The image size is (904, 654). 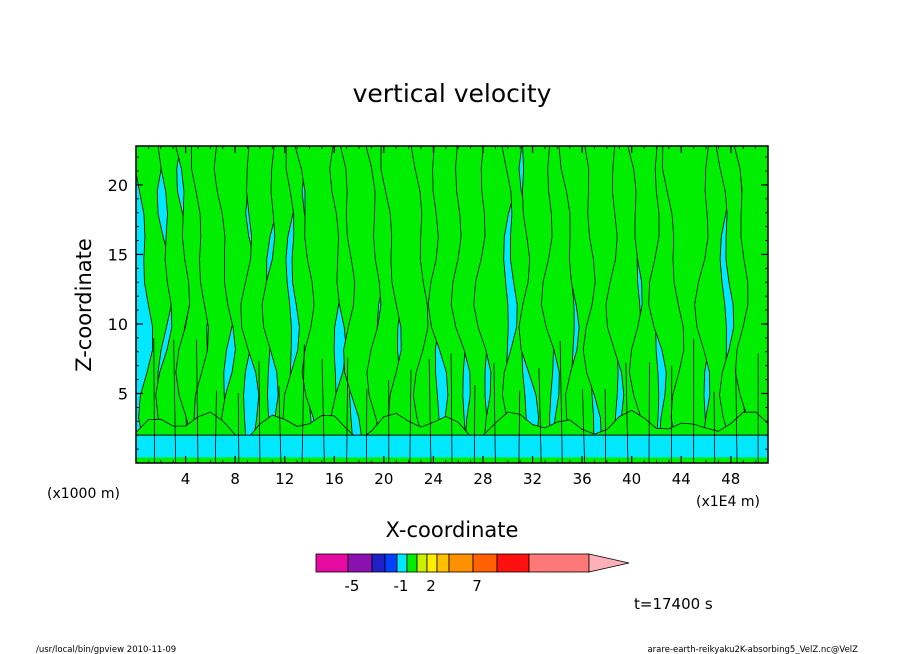 What do you see at coordinates (730, 479) in the screenshot?
I see `x-tick-label: 48` at bounding box center [730, 479].